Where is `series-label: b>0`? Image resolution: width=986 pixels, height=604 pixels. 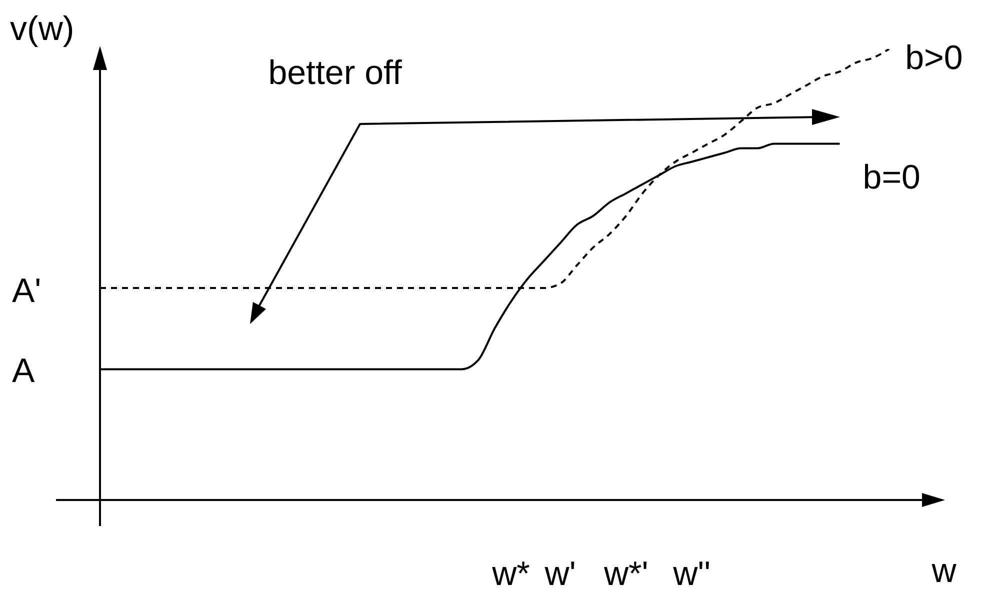
series-label: b>0 is located at coordinates (934, 58).